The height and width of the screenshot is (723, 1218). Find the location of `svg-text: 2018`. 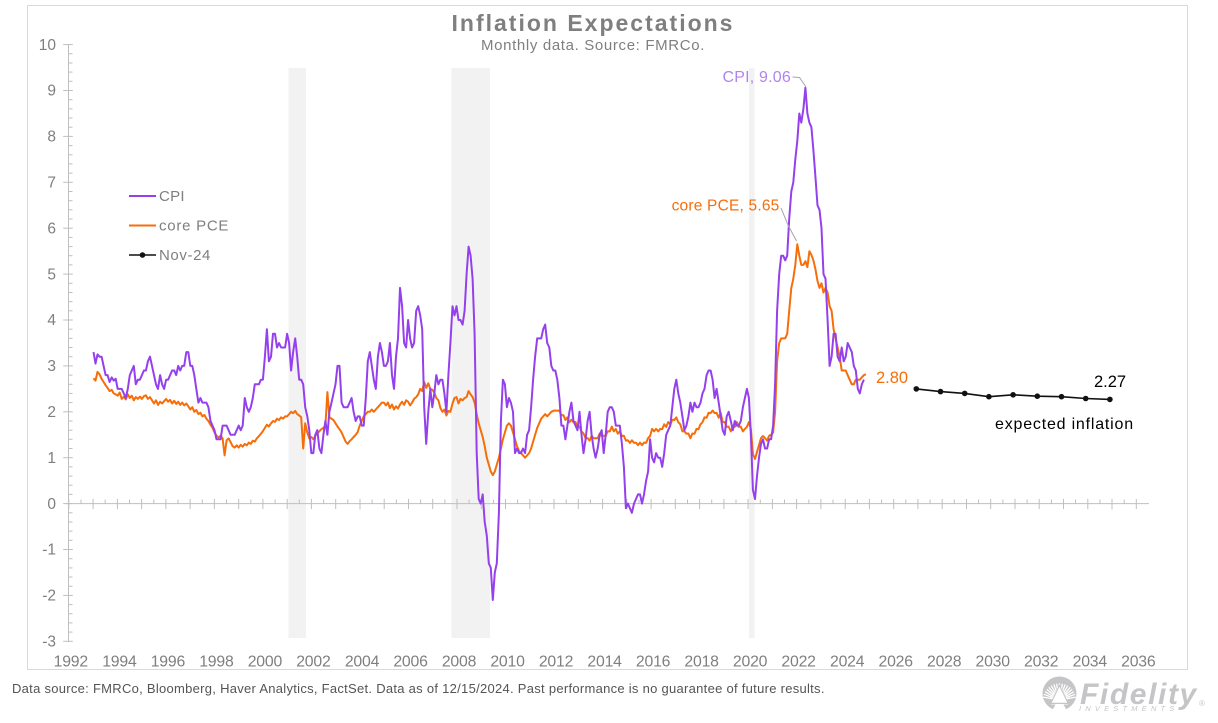

svg-text: 2018 is located at coordinates (701, 661).